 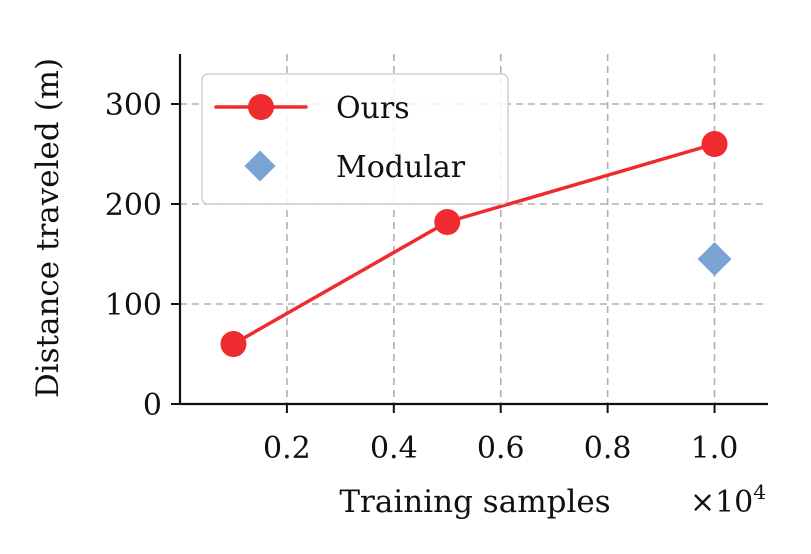 What do you see at coordinates (48, 228) in the screenshot?
I see `y-axis-label: Distance traveled (m)` at bounding box center [48, 228].